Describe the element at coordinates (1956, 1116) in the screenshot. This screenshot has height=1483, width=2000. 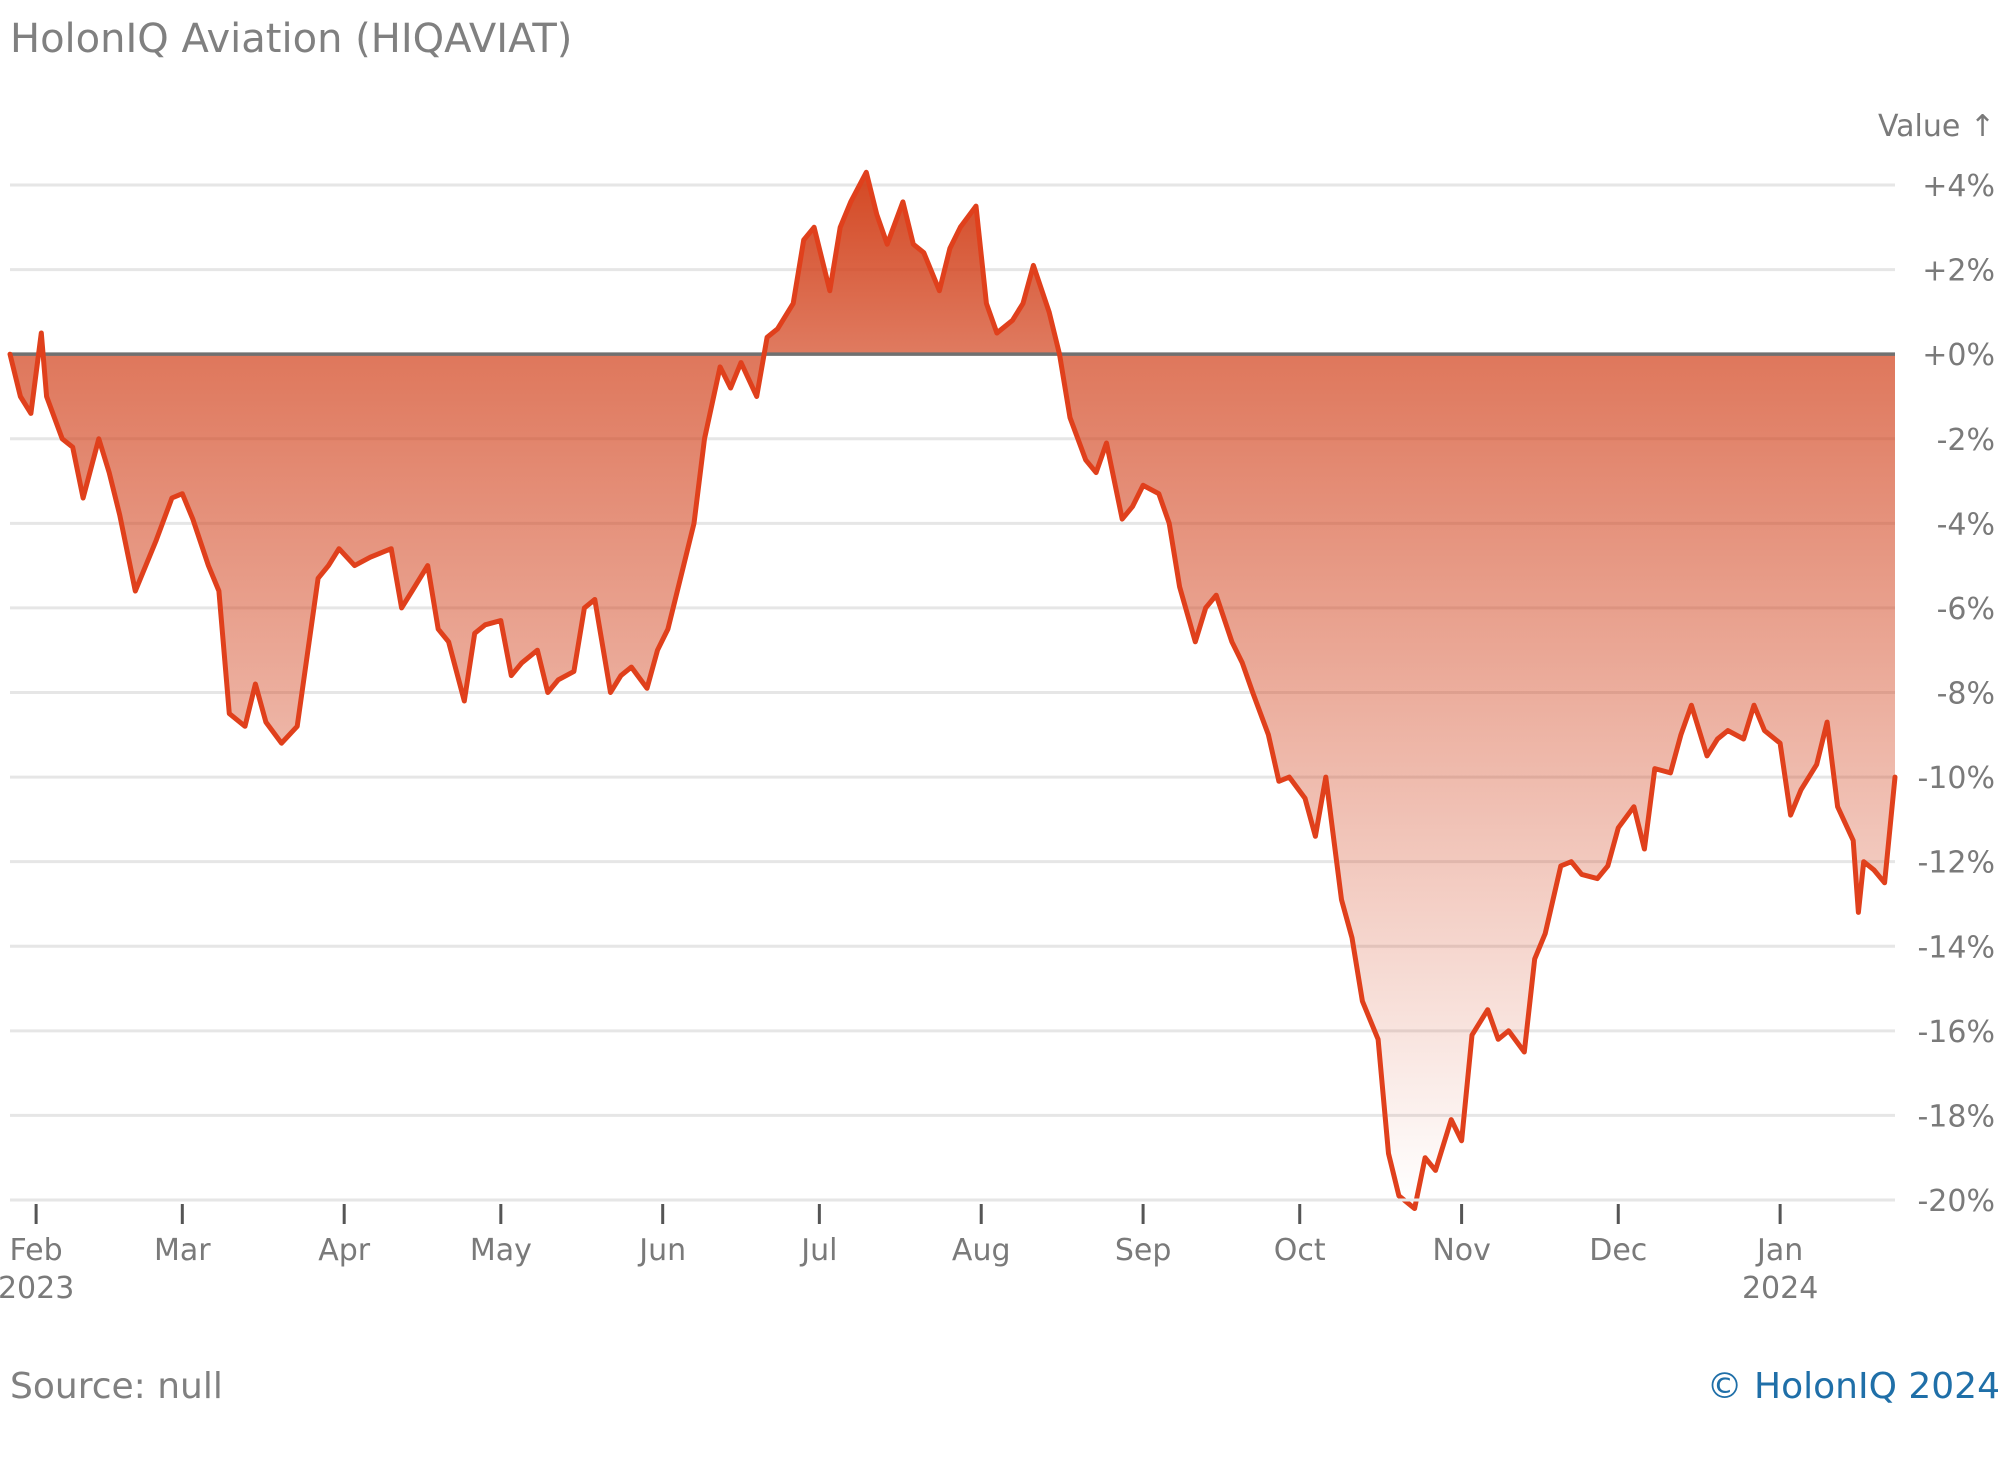
I see `y-tick-label: -18%` at that location.